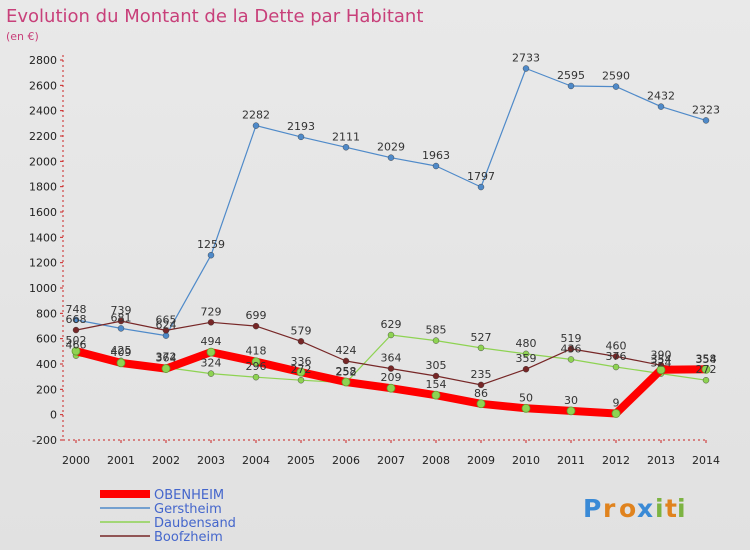  Describe the element at coordinates (121, 460) in the screenshot. I see `x-tick-label: 2001` at that location.